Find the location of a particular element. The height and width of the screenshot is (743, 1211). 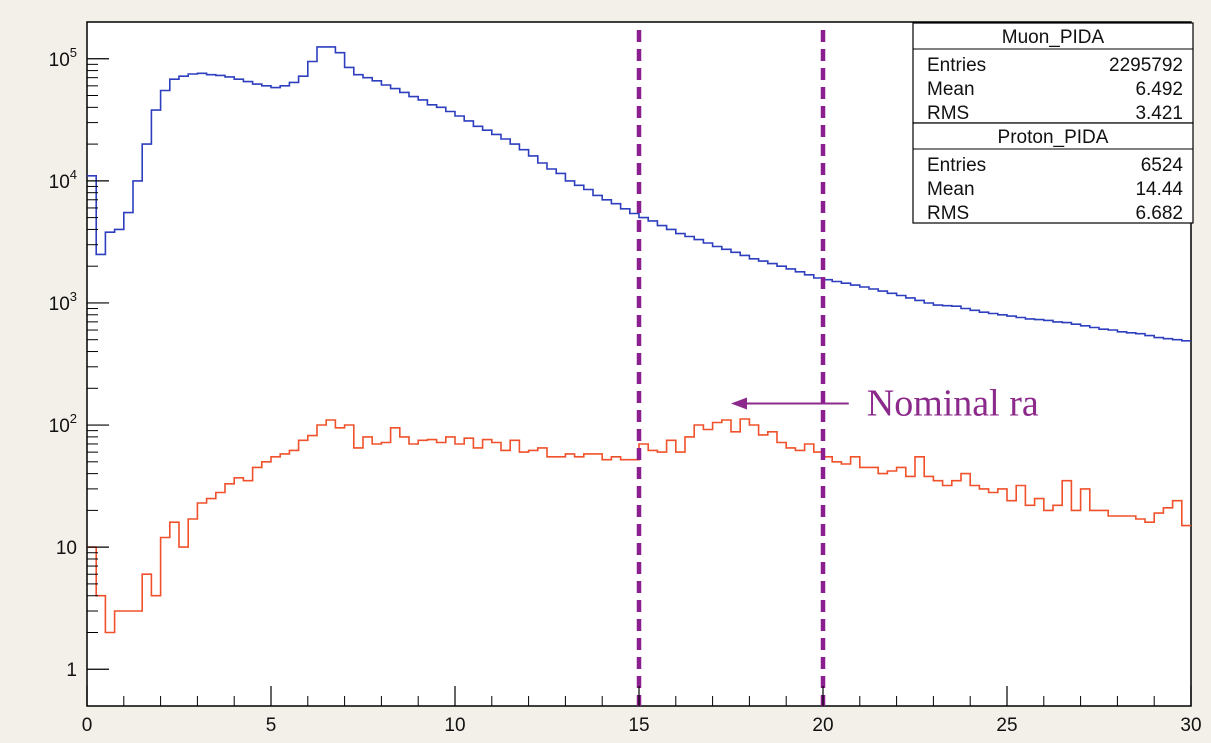

stat-row-value: 6524 is located at coordinates (1162, 165).